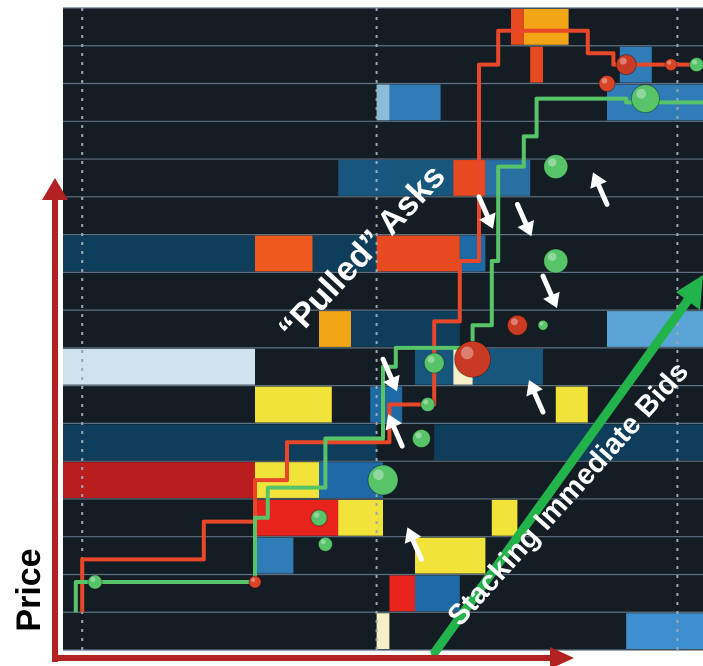 The height and width of the screenshot is (666, 703). I want to click on time-axis-arrowhead, so click(562, 656).